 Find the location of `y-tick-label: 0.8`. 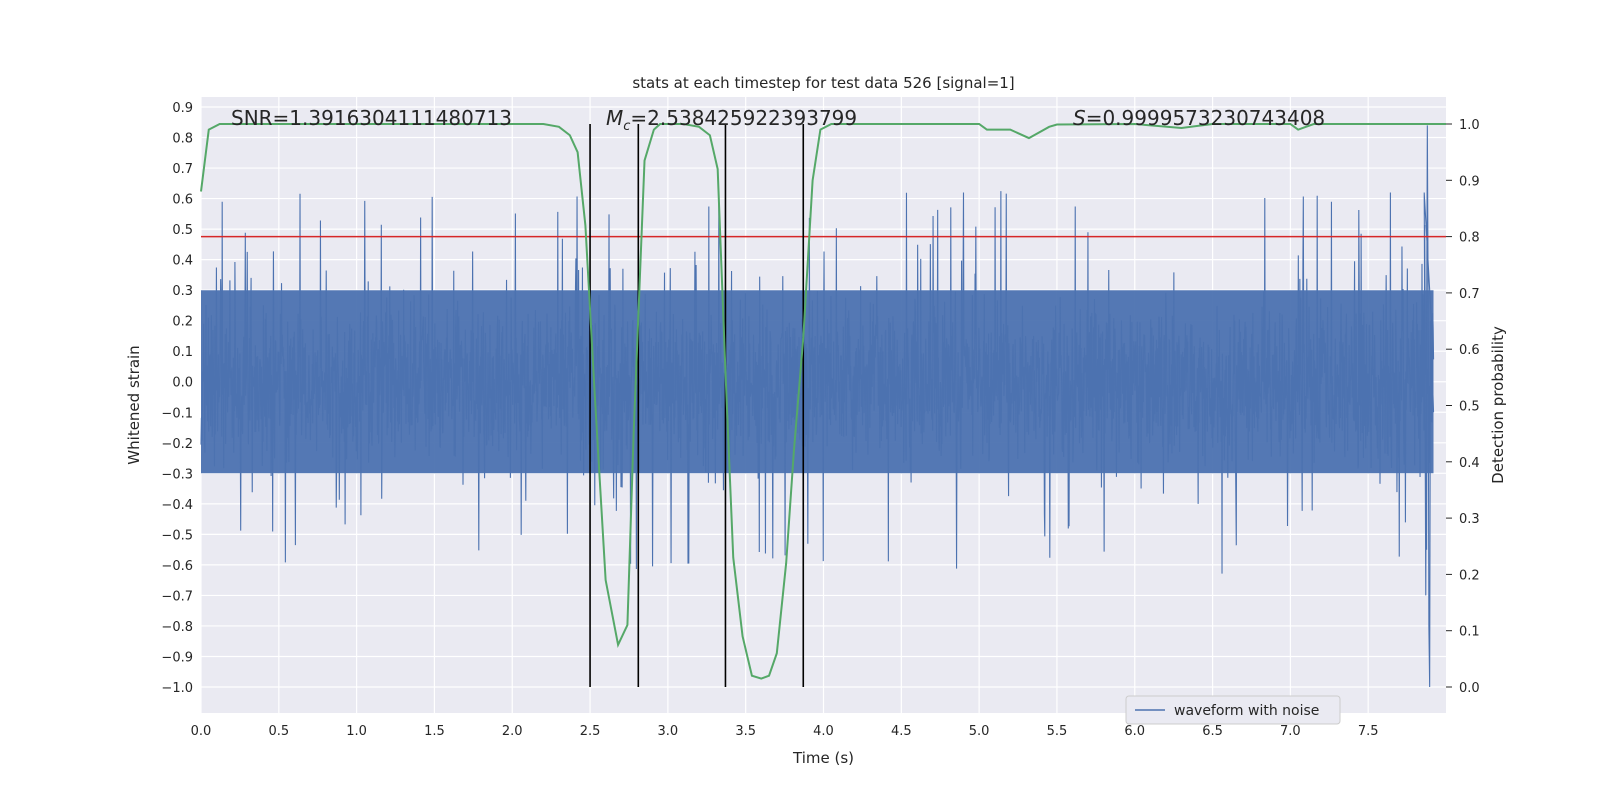

y-tick-label: 0.8 is located at coordinates (182, 139).